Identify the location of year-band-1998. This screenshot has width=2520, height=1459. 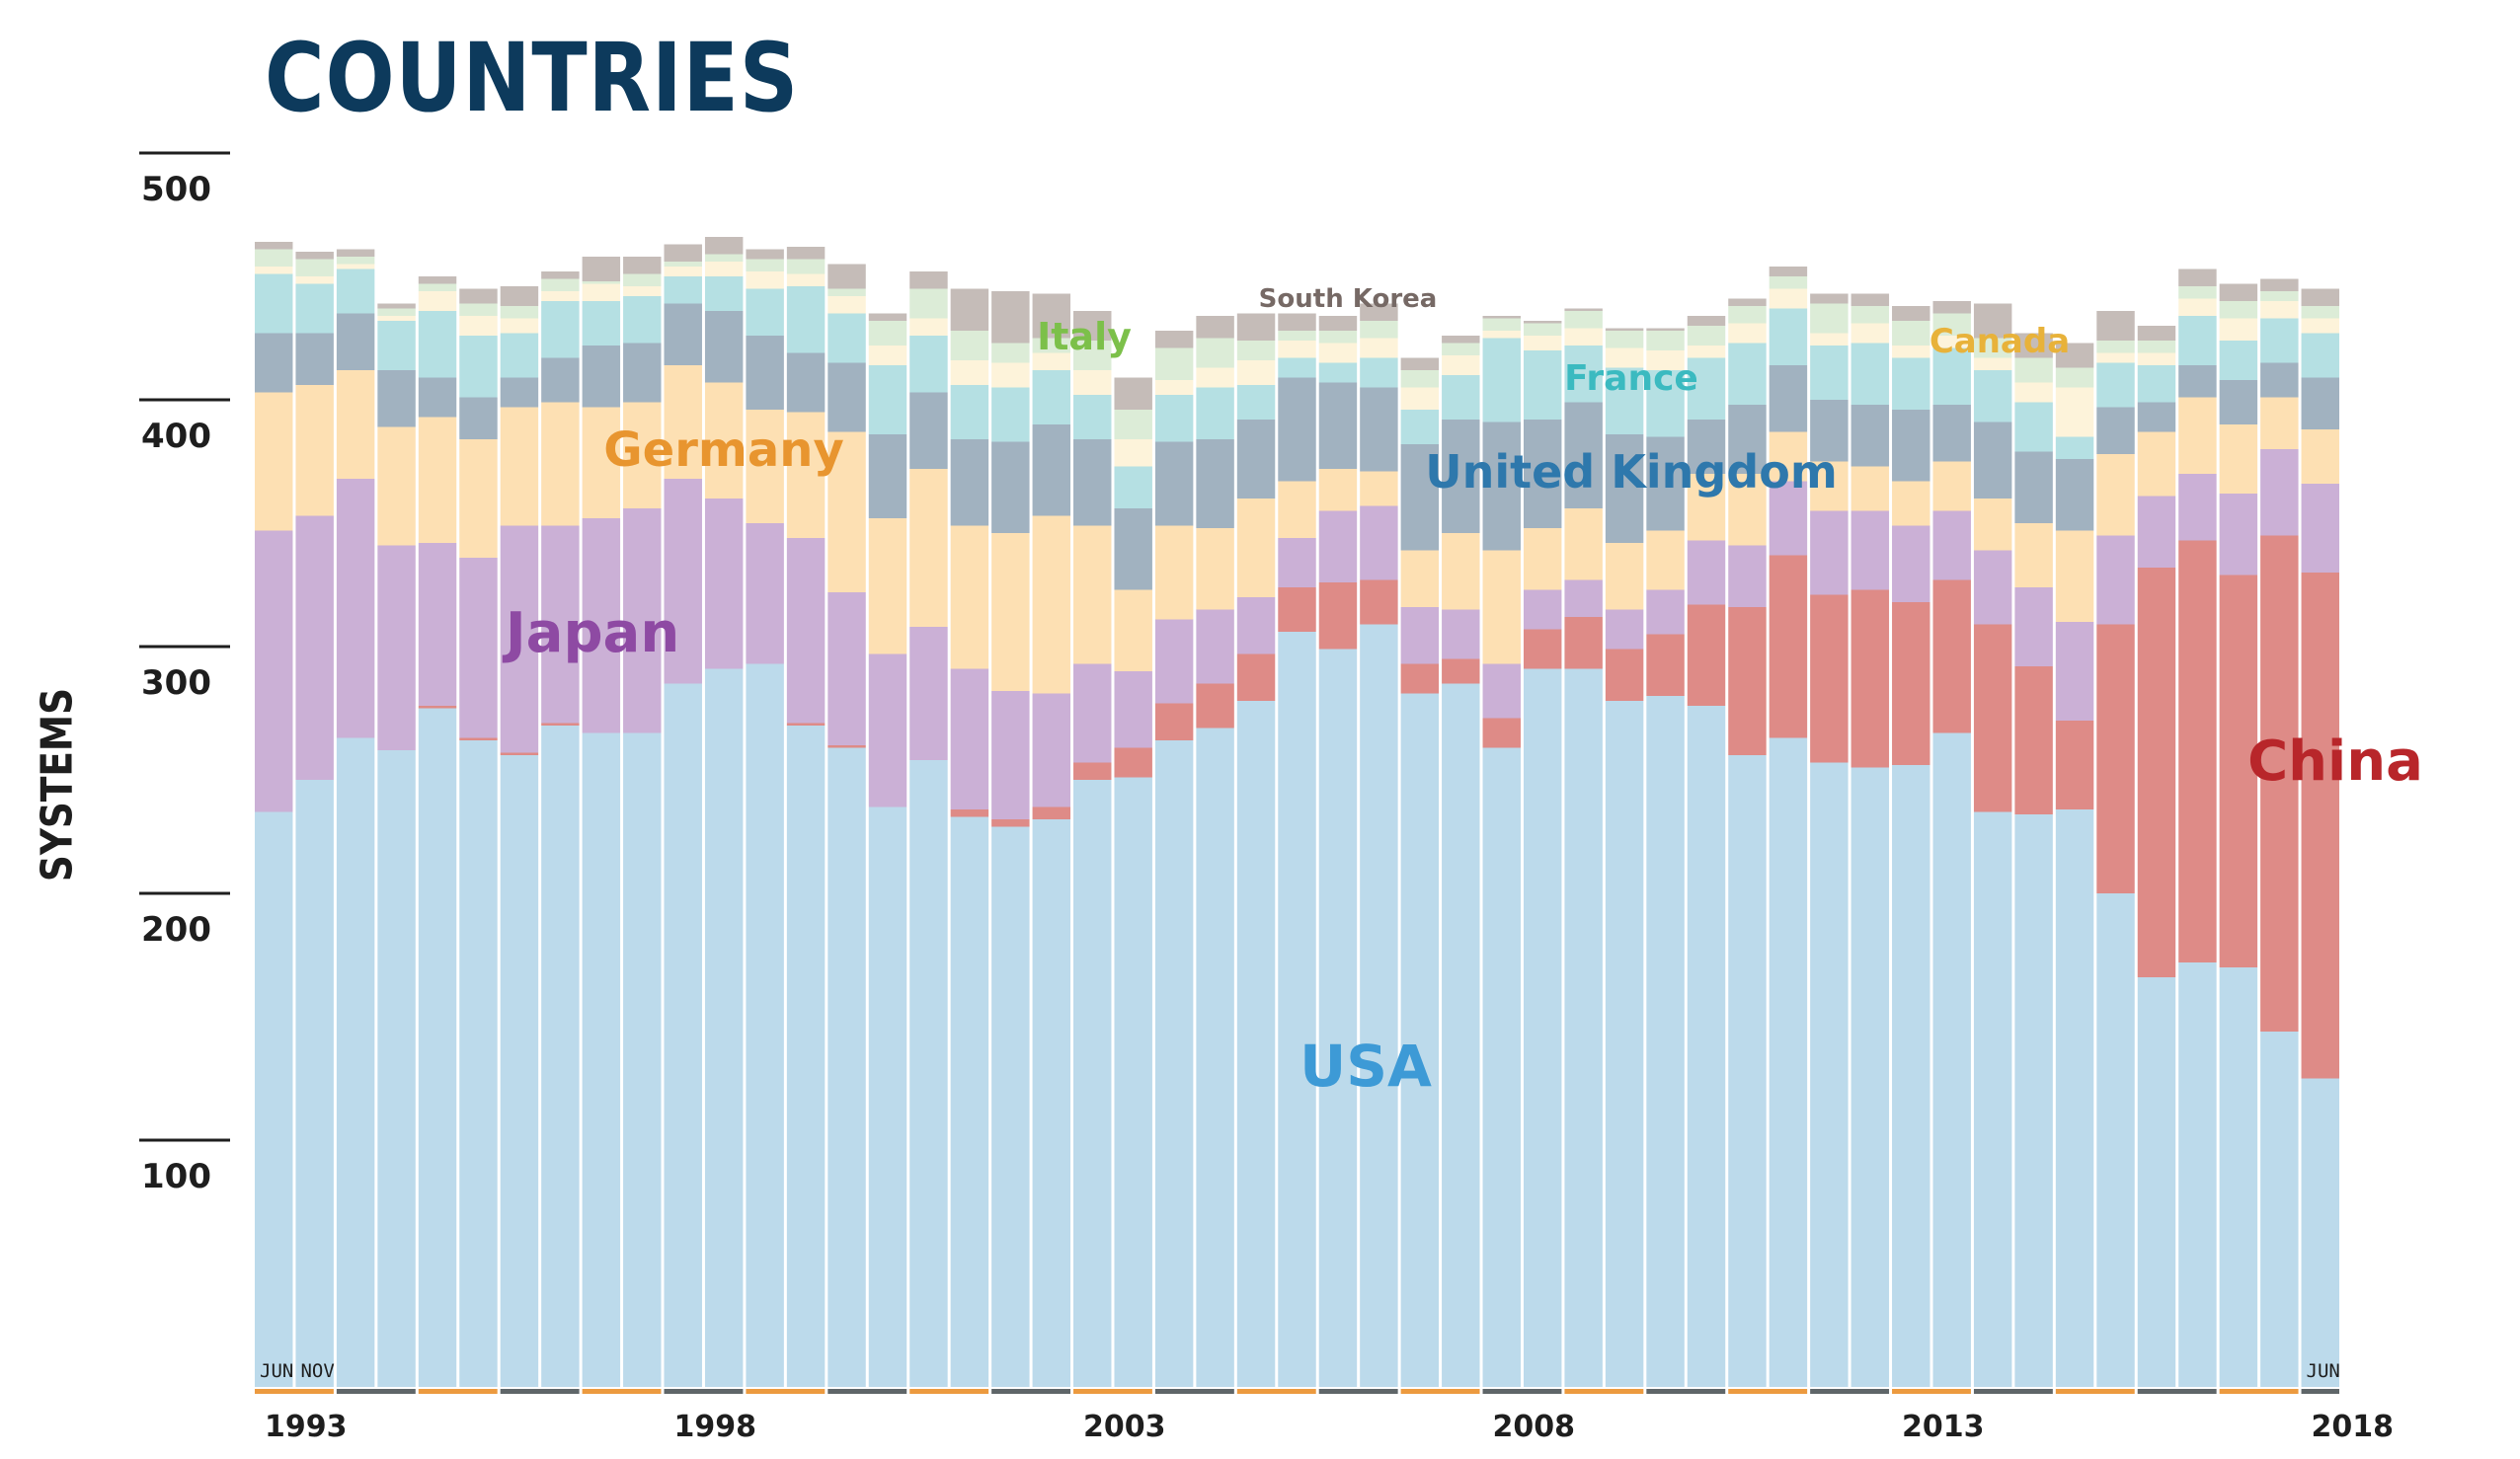
(704, 1391).